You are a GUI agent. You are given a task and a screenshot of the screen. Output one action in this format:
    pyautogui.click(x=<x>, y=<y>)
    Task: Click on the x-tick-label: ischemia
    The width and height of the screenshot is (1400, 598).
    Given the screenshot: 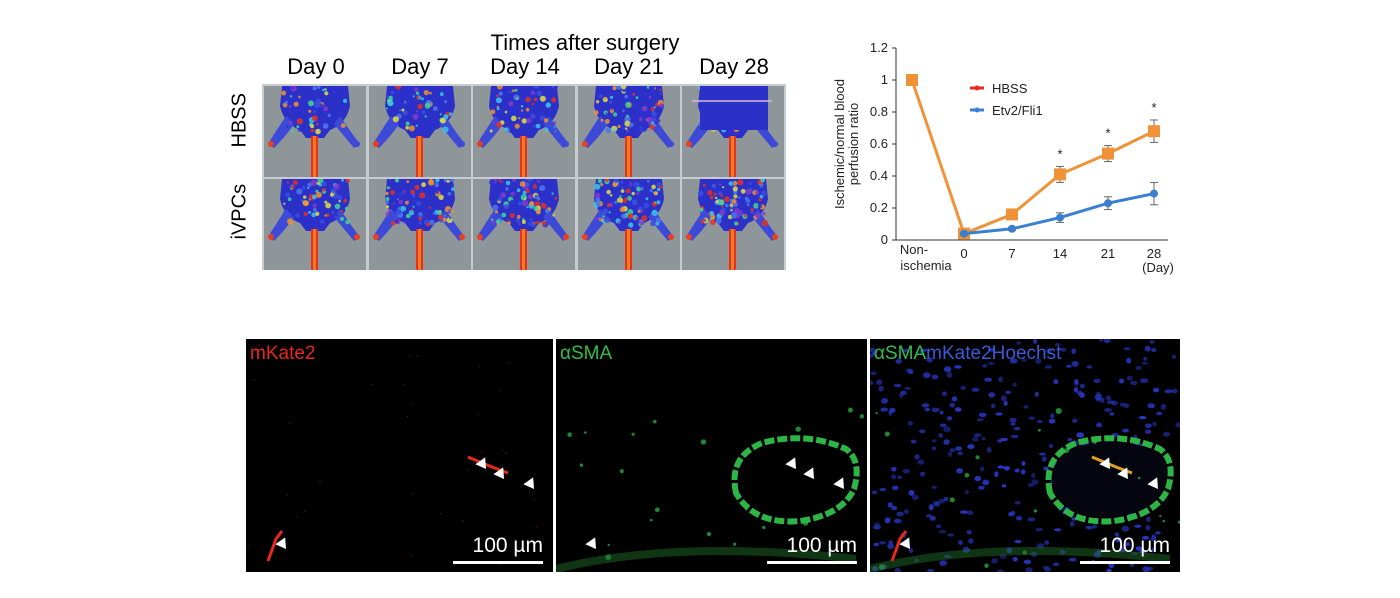 What is the action you would take?
    pyautogui.click(x=926, y=265)
    